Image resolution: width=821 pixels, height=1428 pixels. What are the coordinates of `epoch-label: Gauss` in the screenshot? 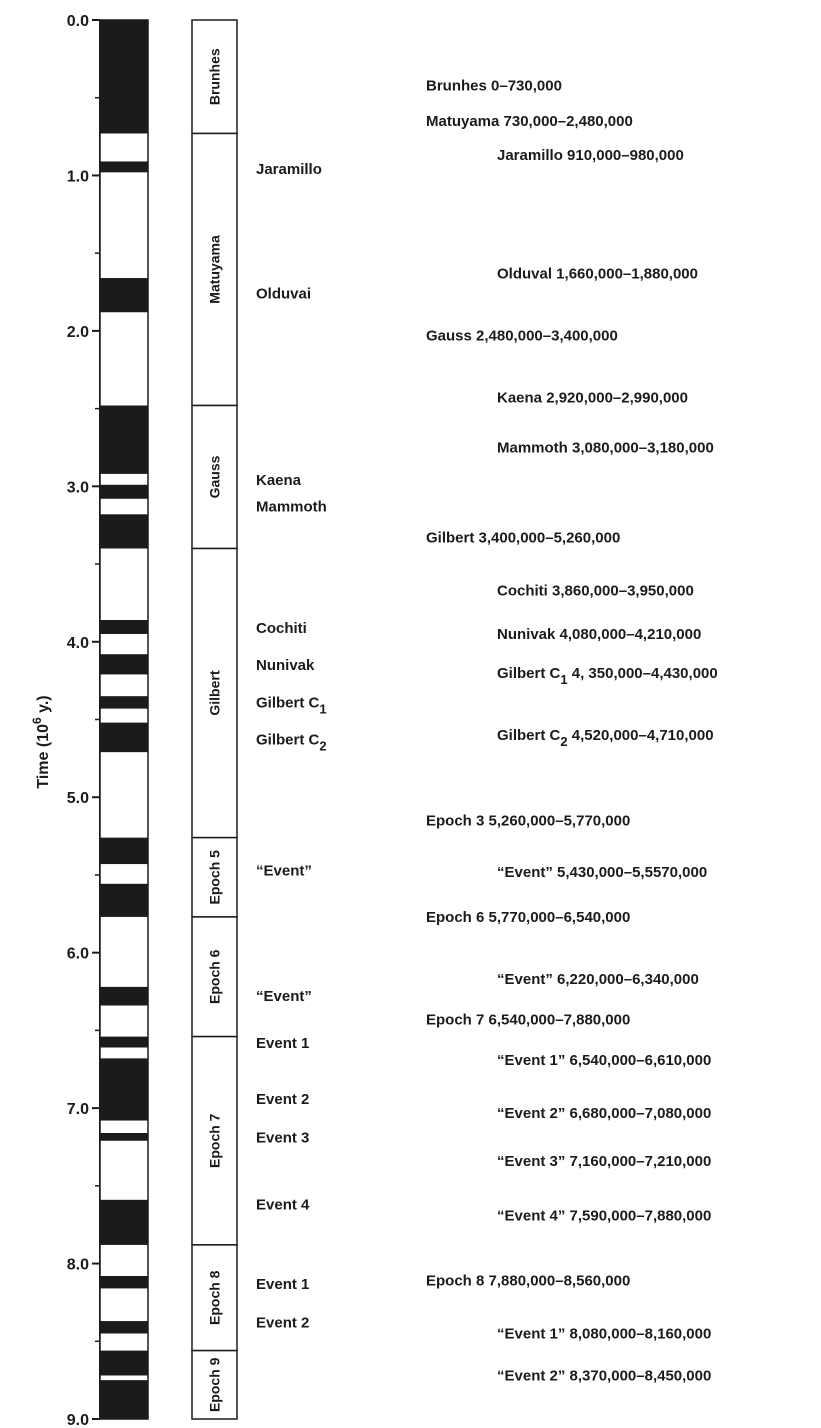 It's located at (215, 476).